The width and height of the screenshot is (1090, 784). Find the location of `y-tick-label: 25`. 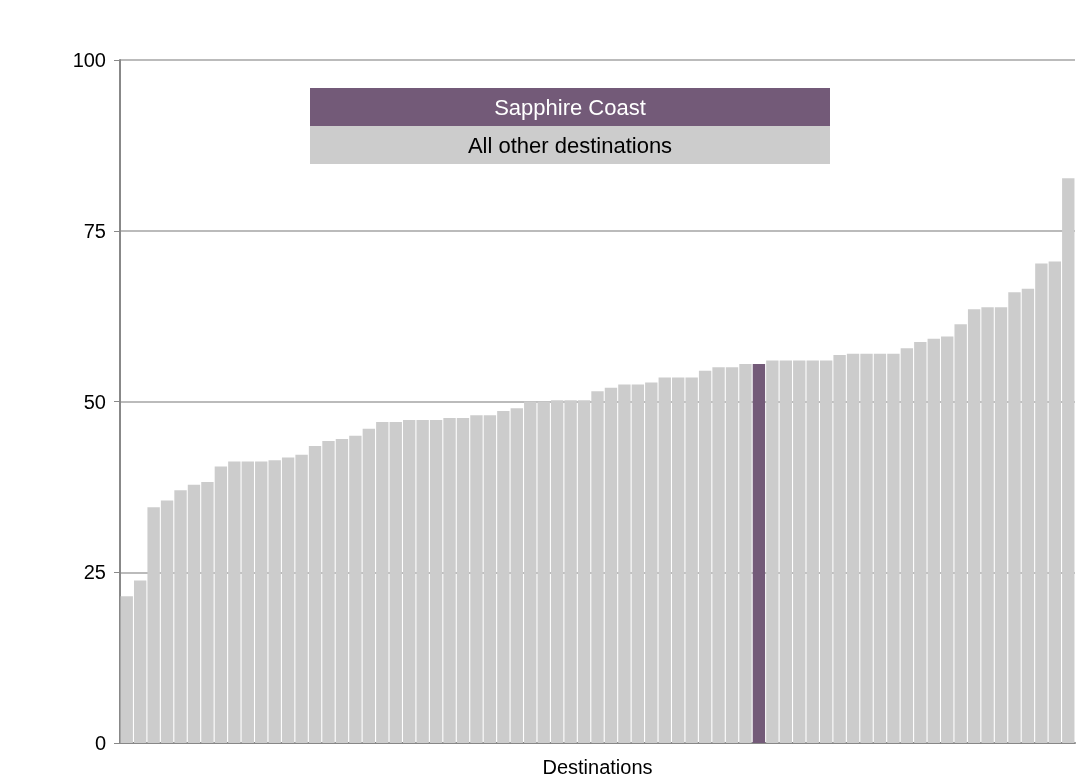

y-tick-label: 25 is located at coordinates (94, 572).